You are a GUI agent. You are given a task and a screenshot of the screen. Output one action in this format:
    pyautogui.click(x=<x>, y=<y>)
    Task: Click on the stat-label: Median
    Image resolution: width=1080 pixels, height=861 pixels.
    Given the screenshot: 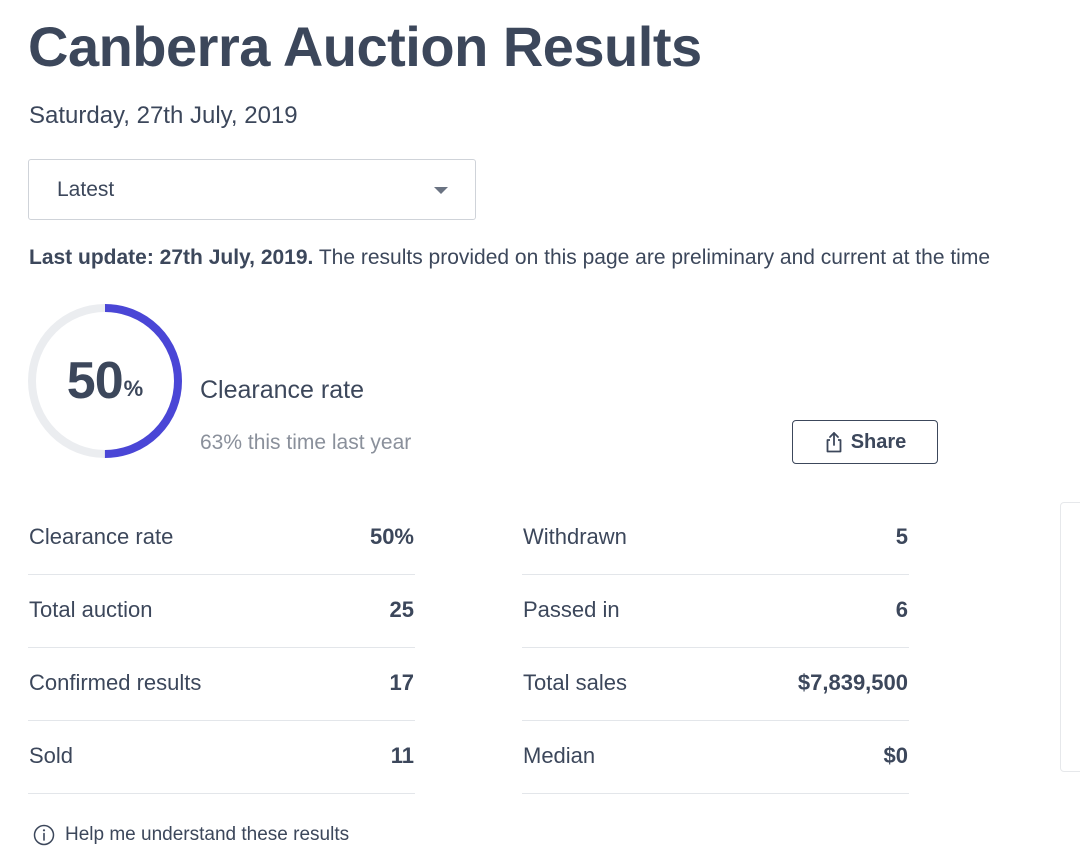 What is the action you would take?
    pyautogui.click(x=559, y=755)
    